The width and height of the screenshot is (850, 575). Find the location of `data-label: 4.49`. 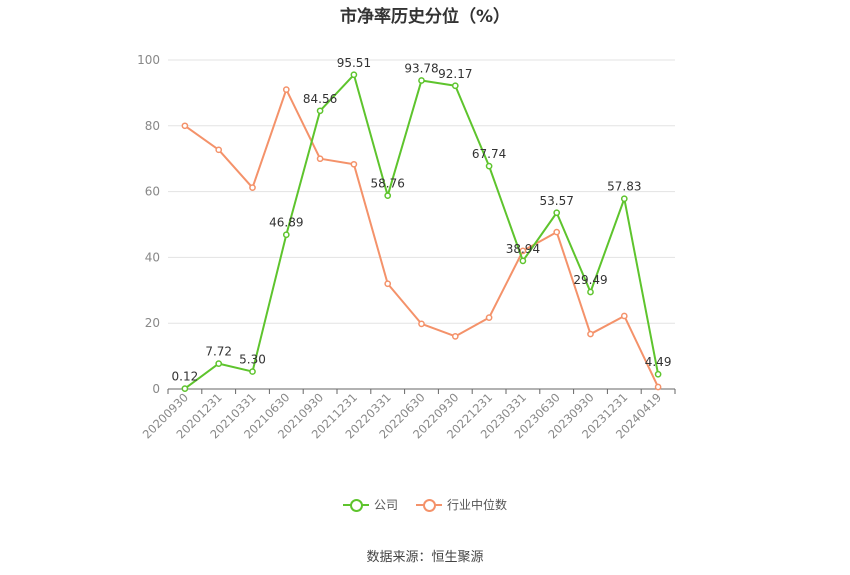

data-label: 4.49 is located at coordinates (658, 362).